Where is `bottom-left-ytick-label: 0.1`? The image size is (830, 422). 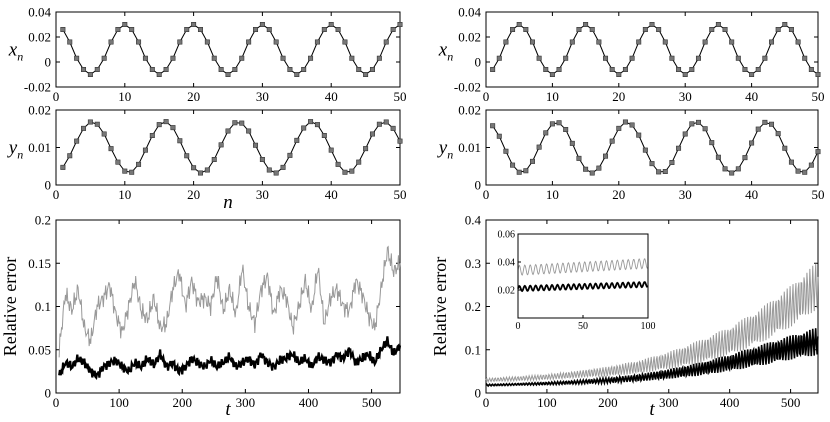
bottom-left-ytick-label: 0.1 is located at coordinates (43, 306).